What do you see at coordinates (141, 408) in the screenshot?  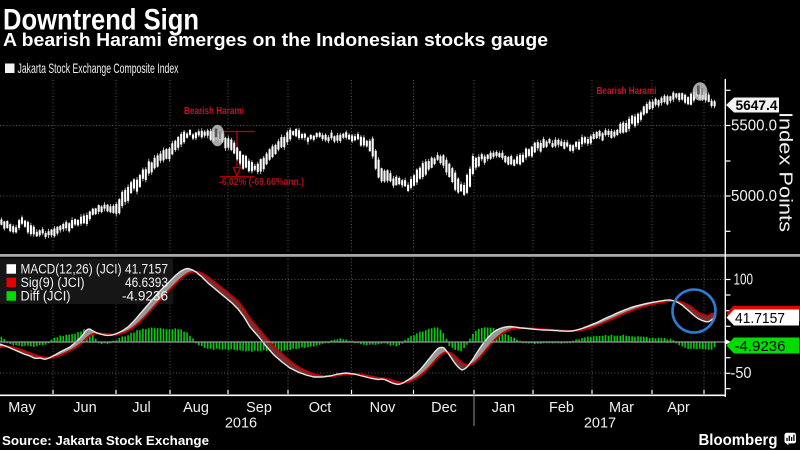 I see `svg-text: Jul` at bounding box center [141, 408].